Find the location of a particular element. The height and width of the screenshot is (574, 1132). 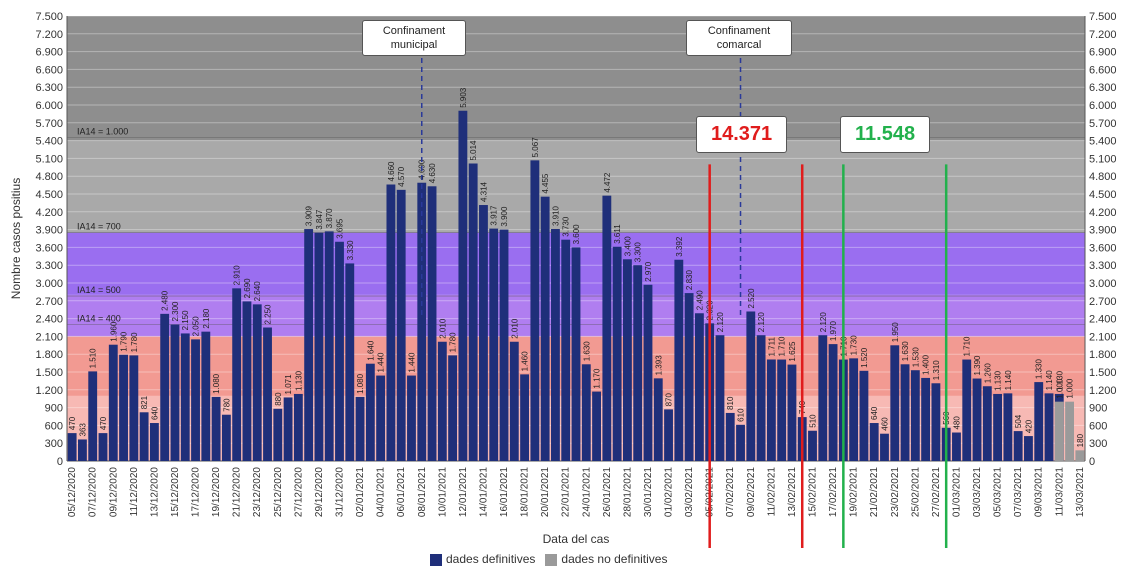

data-label: 1.630 is located at coordinates (905, 351).